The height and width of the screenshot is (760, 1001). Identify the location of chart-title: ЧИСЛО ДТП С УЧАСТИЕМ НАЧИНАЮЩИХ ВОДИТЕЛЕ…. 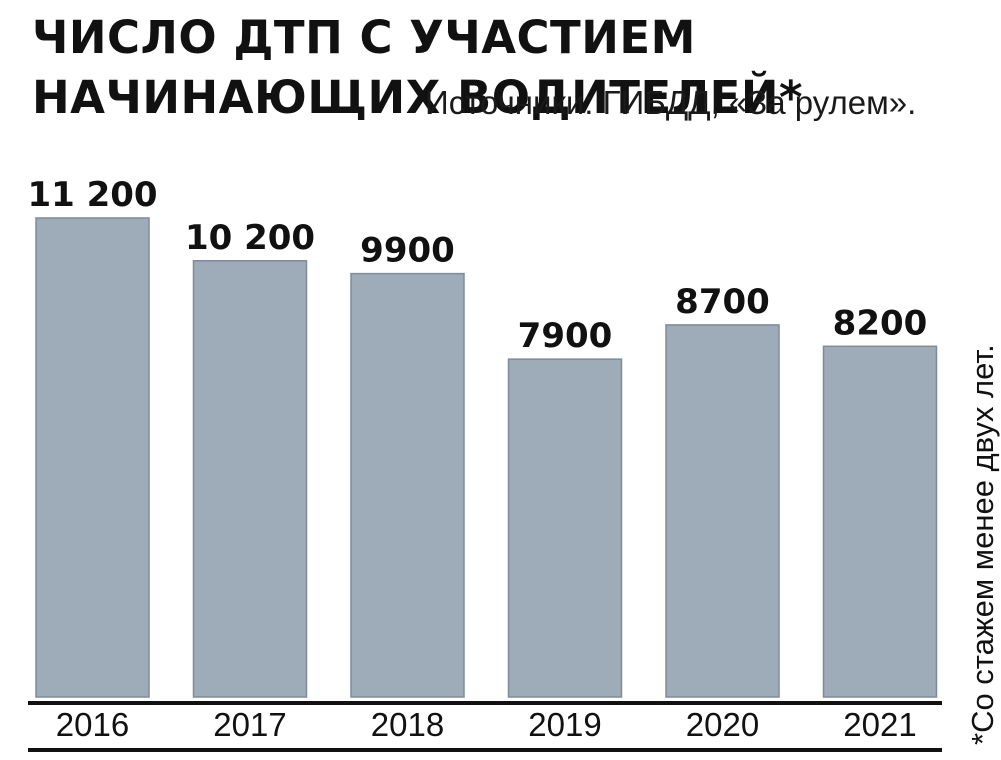
(418, 67).